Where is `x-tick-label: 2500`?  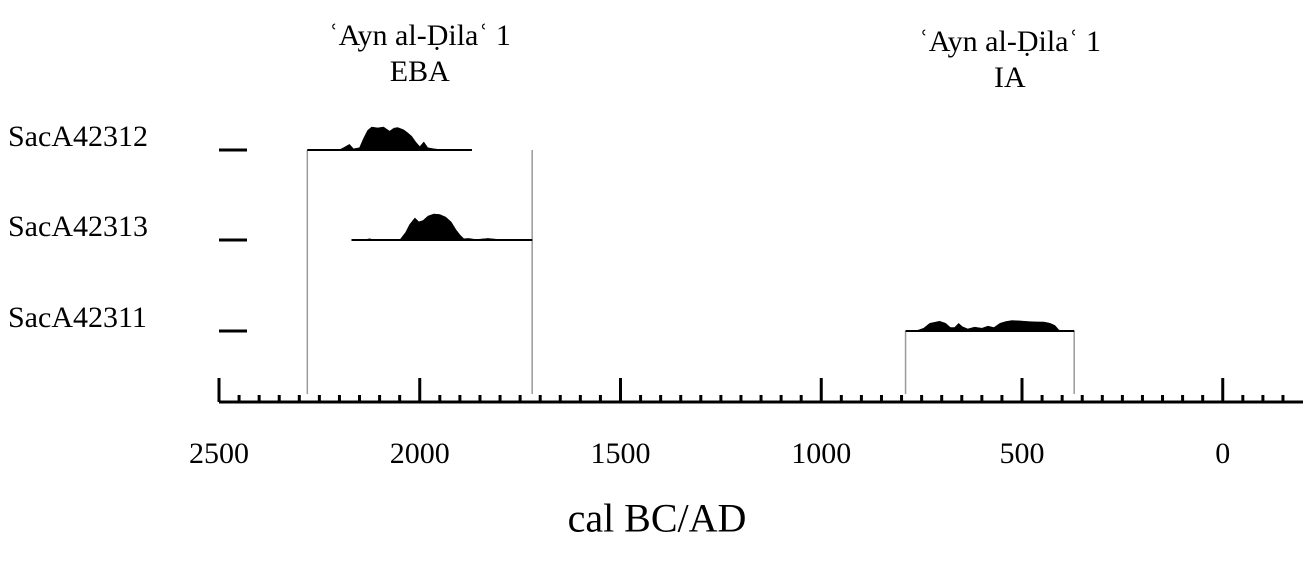
x-tick-label: 2500 is located at coordinates (219, 453).